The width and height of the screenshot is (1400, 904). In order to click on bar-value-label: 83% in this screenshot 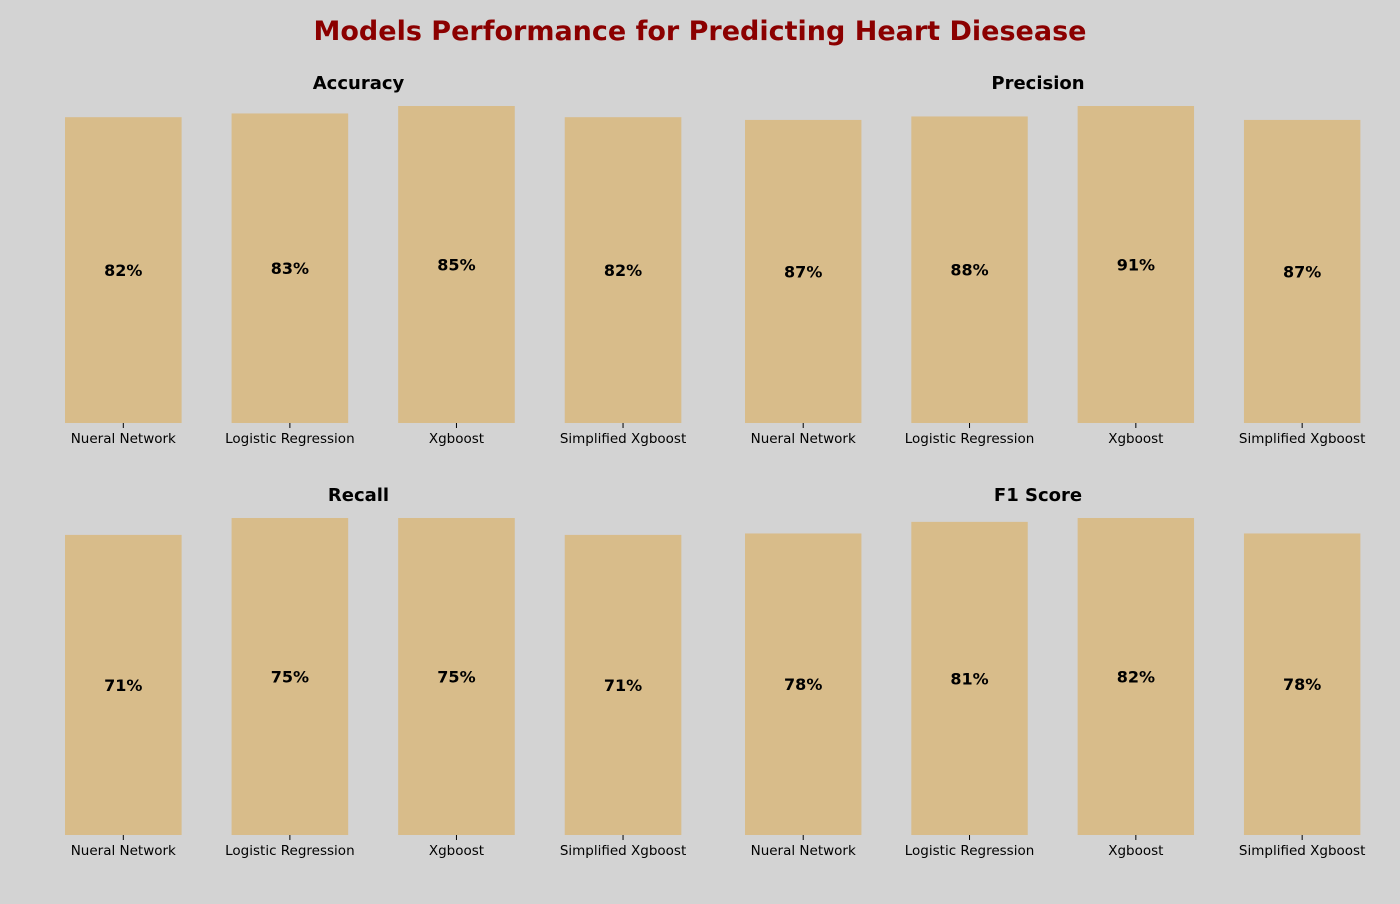, I will do `click(290, 268)`.